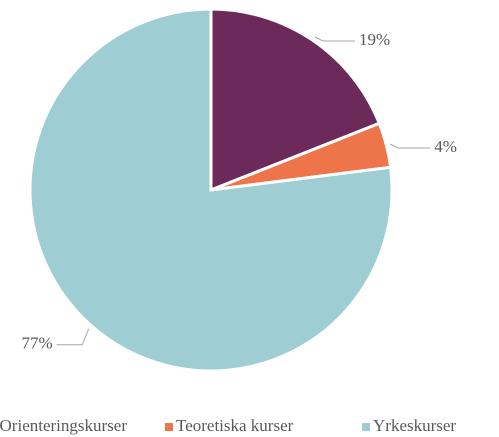 Image resolution: width=499 pixels, height=437 pixels. Describe the element at coordinates (295, 100) in the screenshot. I see `pie-slice` at that location.